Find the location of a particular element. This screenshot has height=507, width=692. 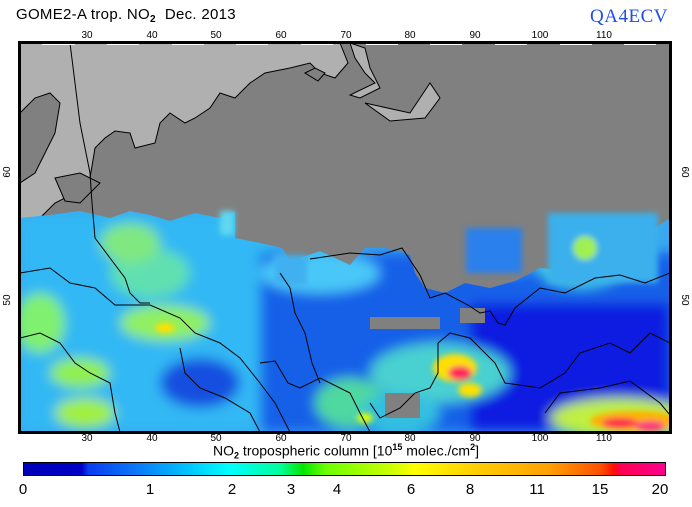

colorbar-label-text: NO is located at coordinates (224, 450).